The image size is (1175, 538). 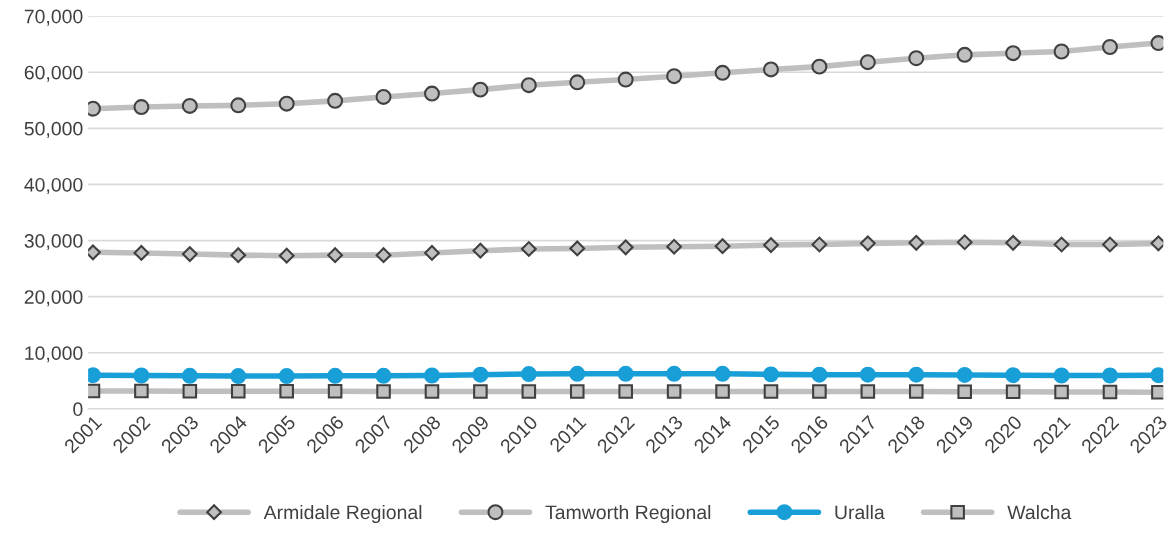 What do you see at coordinates (78, 409) in the screenshot?
I see `y-tick-label: 0` at bounding box center [78, 409].